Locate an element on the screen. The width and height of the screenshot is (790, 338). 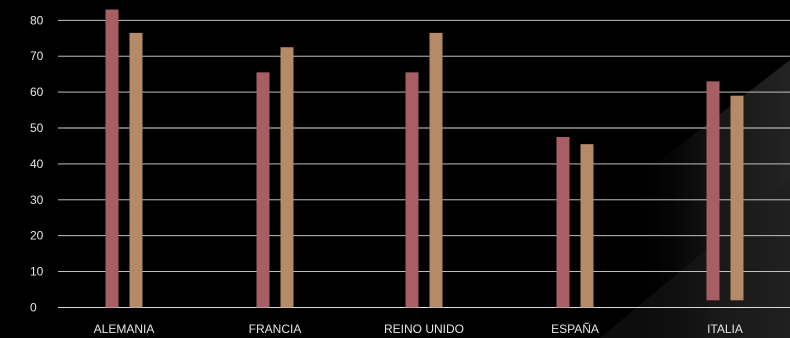
x-category-label-2: REINO UNIDO is located at coordinates (424, 329).